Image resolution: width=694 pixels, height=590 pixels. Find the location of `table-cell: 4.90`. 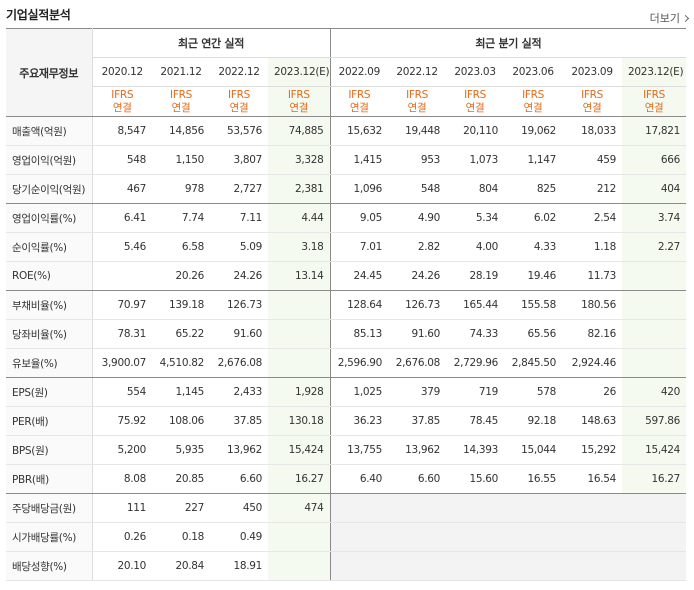

table-cell: 4.90 is located at coordinates (417, 218).